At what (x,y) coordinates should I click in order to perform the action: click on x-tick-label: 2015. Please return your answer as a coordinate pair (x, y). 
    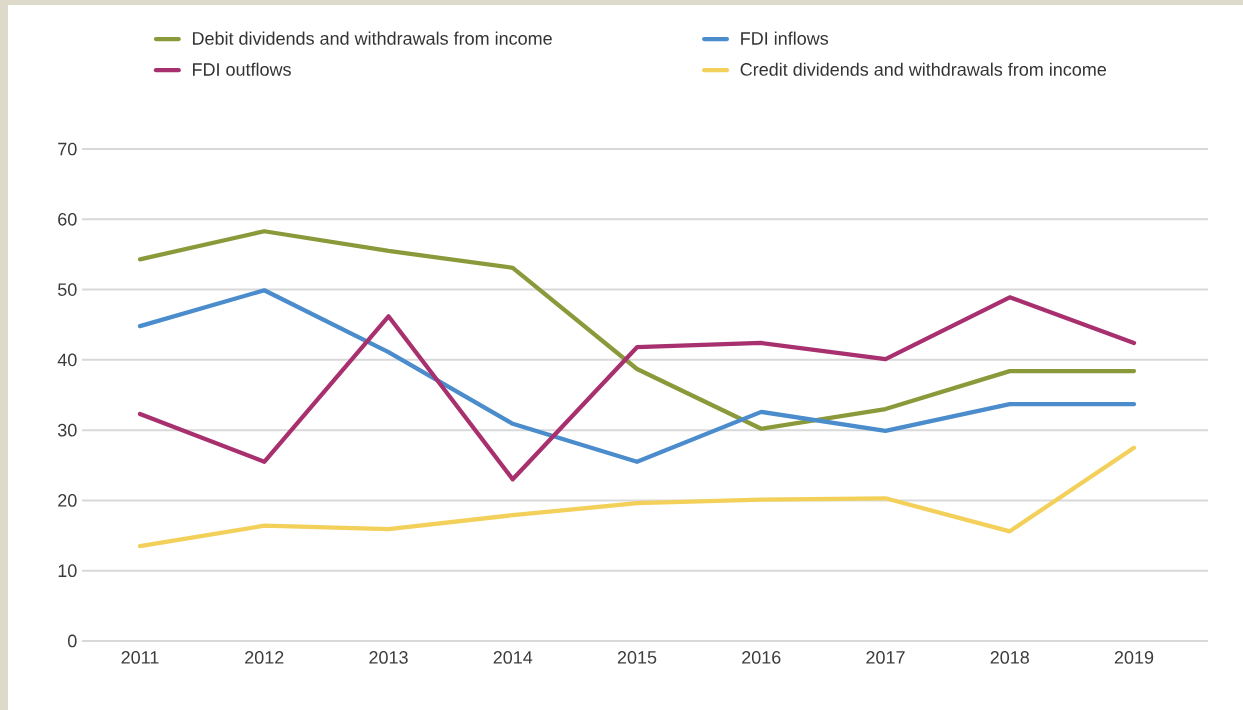
    Looking at the image, I should click on (637, 657).